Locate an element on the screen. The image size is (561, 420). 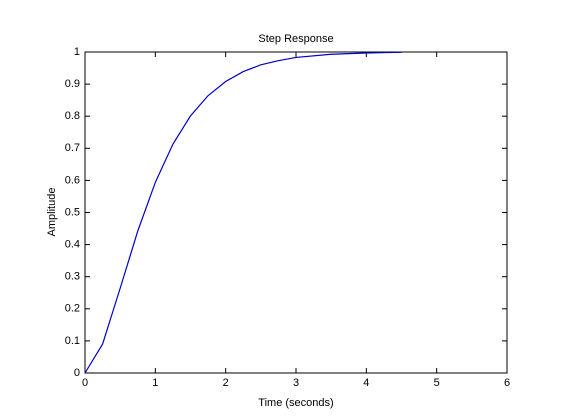
x-tick-label: 5 is located at coordinates (437, 383).